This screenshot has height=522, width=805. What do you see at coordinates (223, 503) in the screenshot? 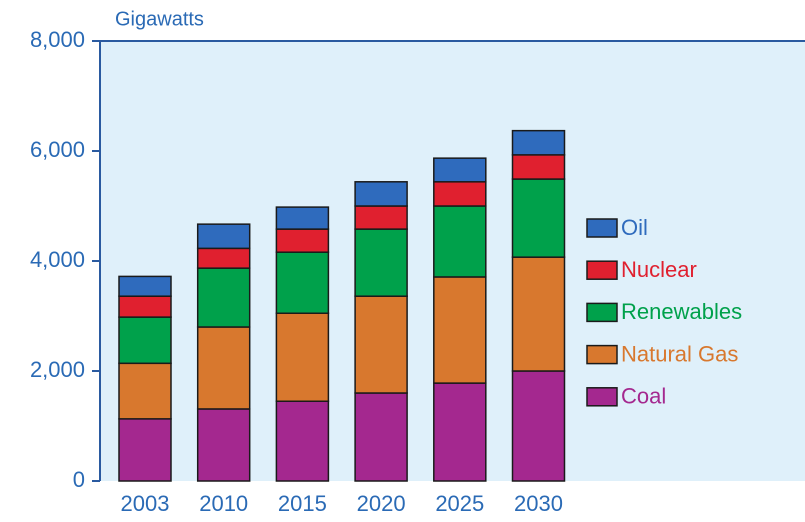
I see `x-tick-label: 2010` at bounding box center [223, 503].